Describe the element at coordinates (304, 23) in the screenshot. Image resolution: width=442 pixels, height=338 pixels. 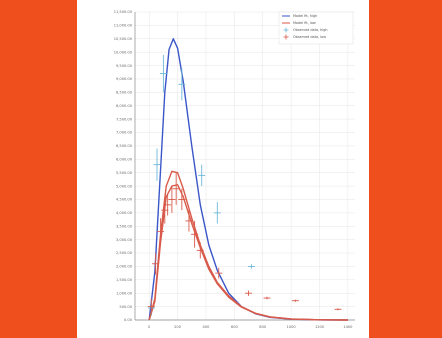
I see `legend-label: Model fit, low` at that location.